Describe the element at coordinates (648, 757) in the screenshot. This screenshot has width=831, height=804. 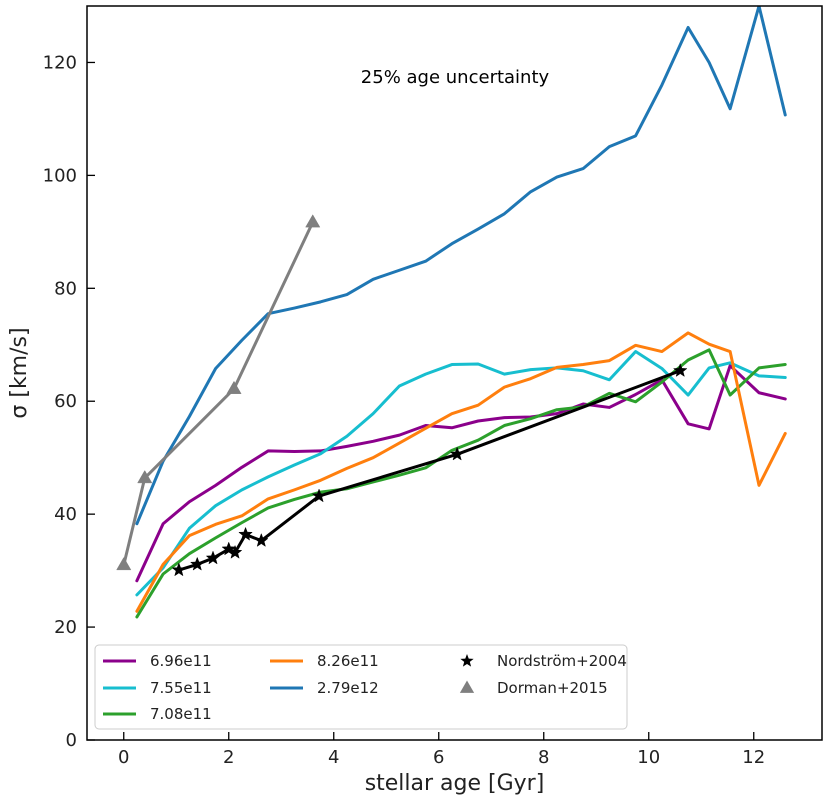
I see `x-tick-label: 10` at that location.